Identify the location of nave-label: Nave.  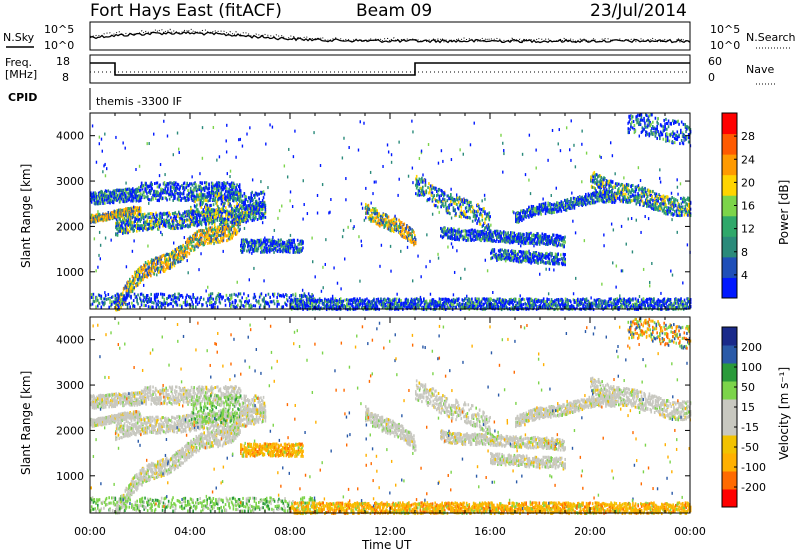
(760, 69).